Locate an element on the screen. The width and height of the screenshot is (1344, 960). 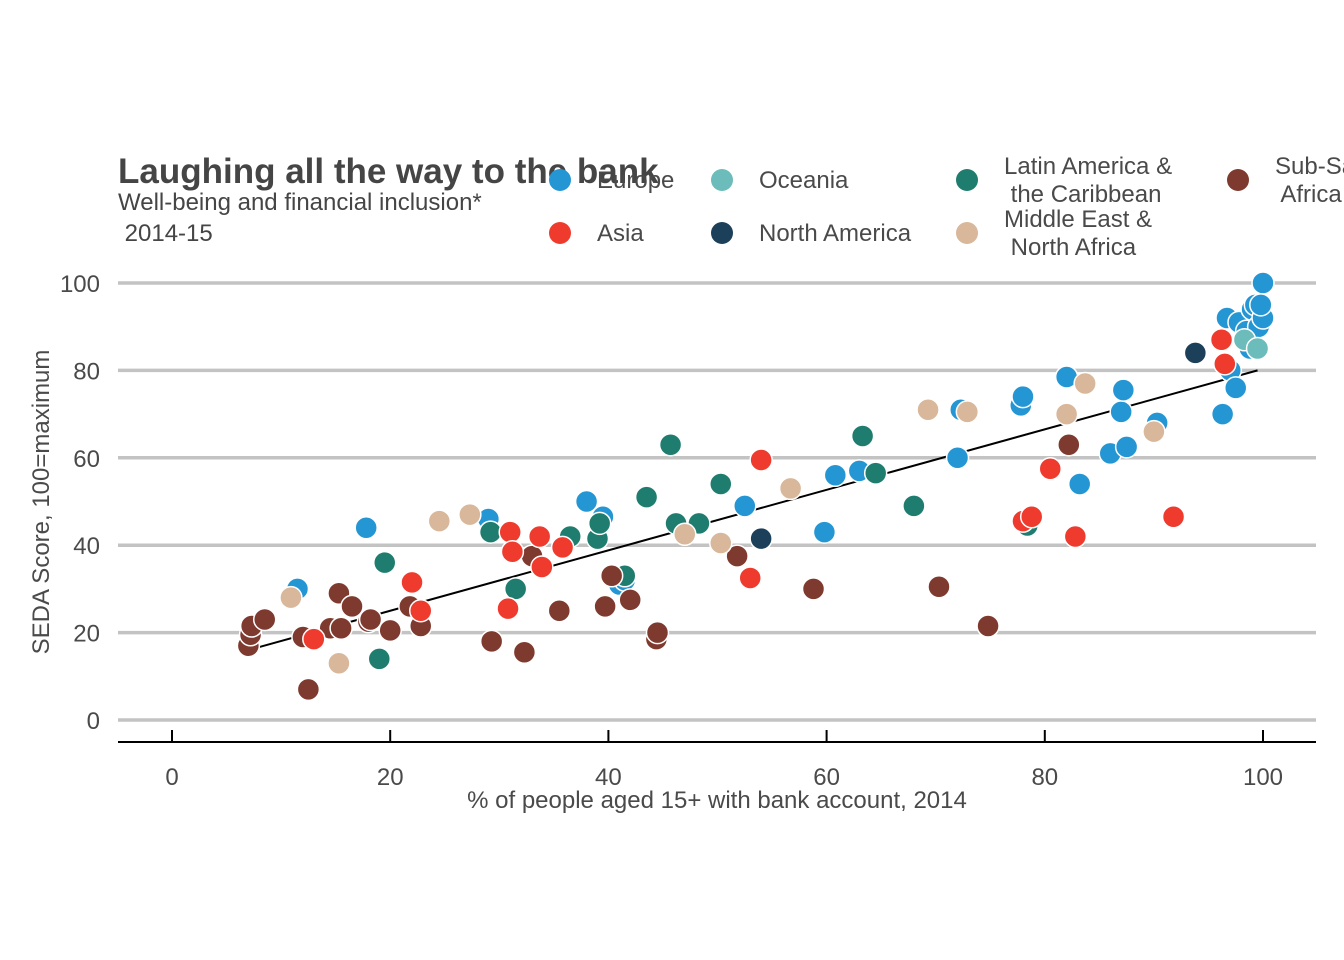
legend-label: Oceania is located at coordinates (804, 180).